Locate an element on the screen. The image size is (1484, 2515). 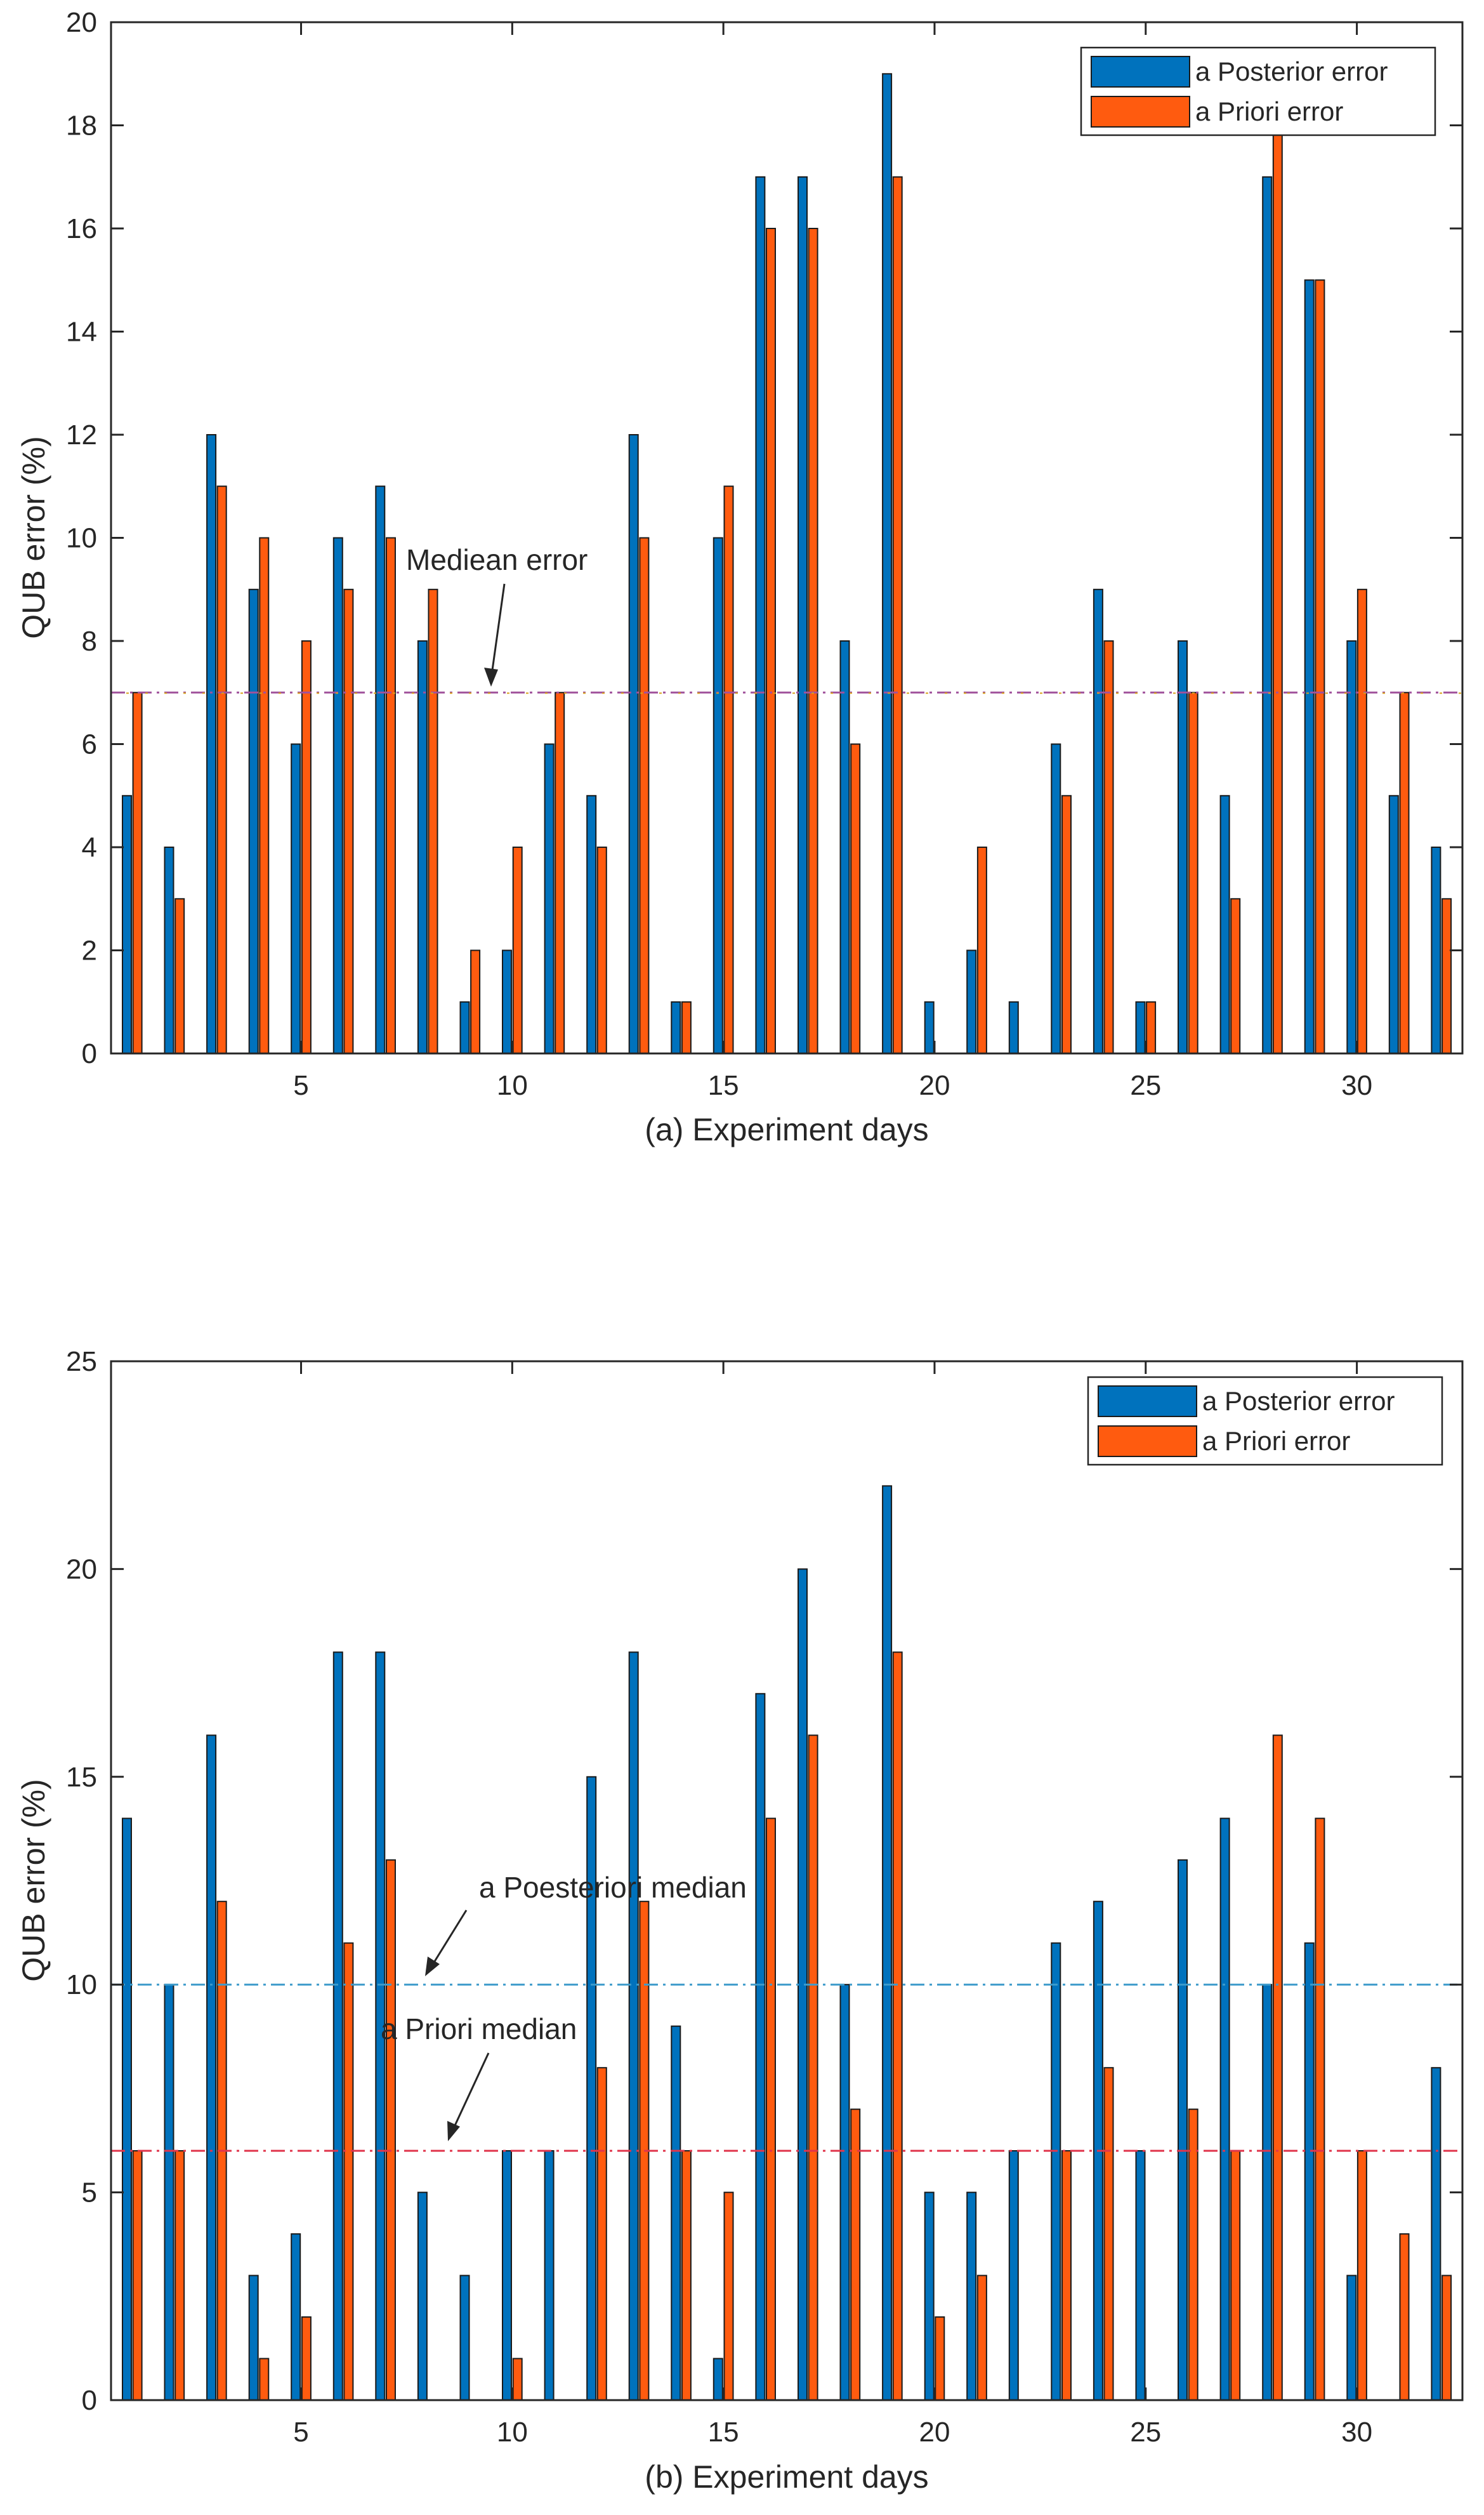
chart-a-xlabel: (a) Experiment days is located at coordinates (786, 1129).